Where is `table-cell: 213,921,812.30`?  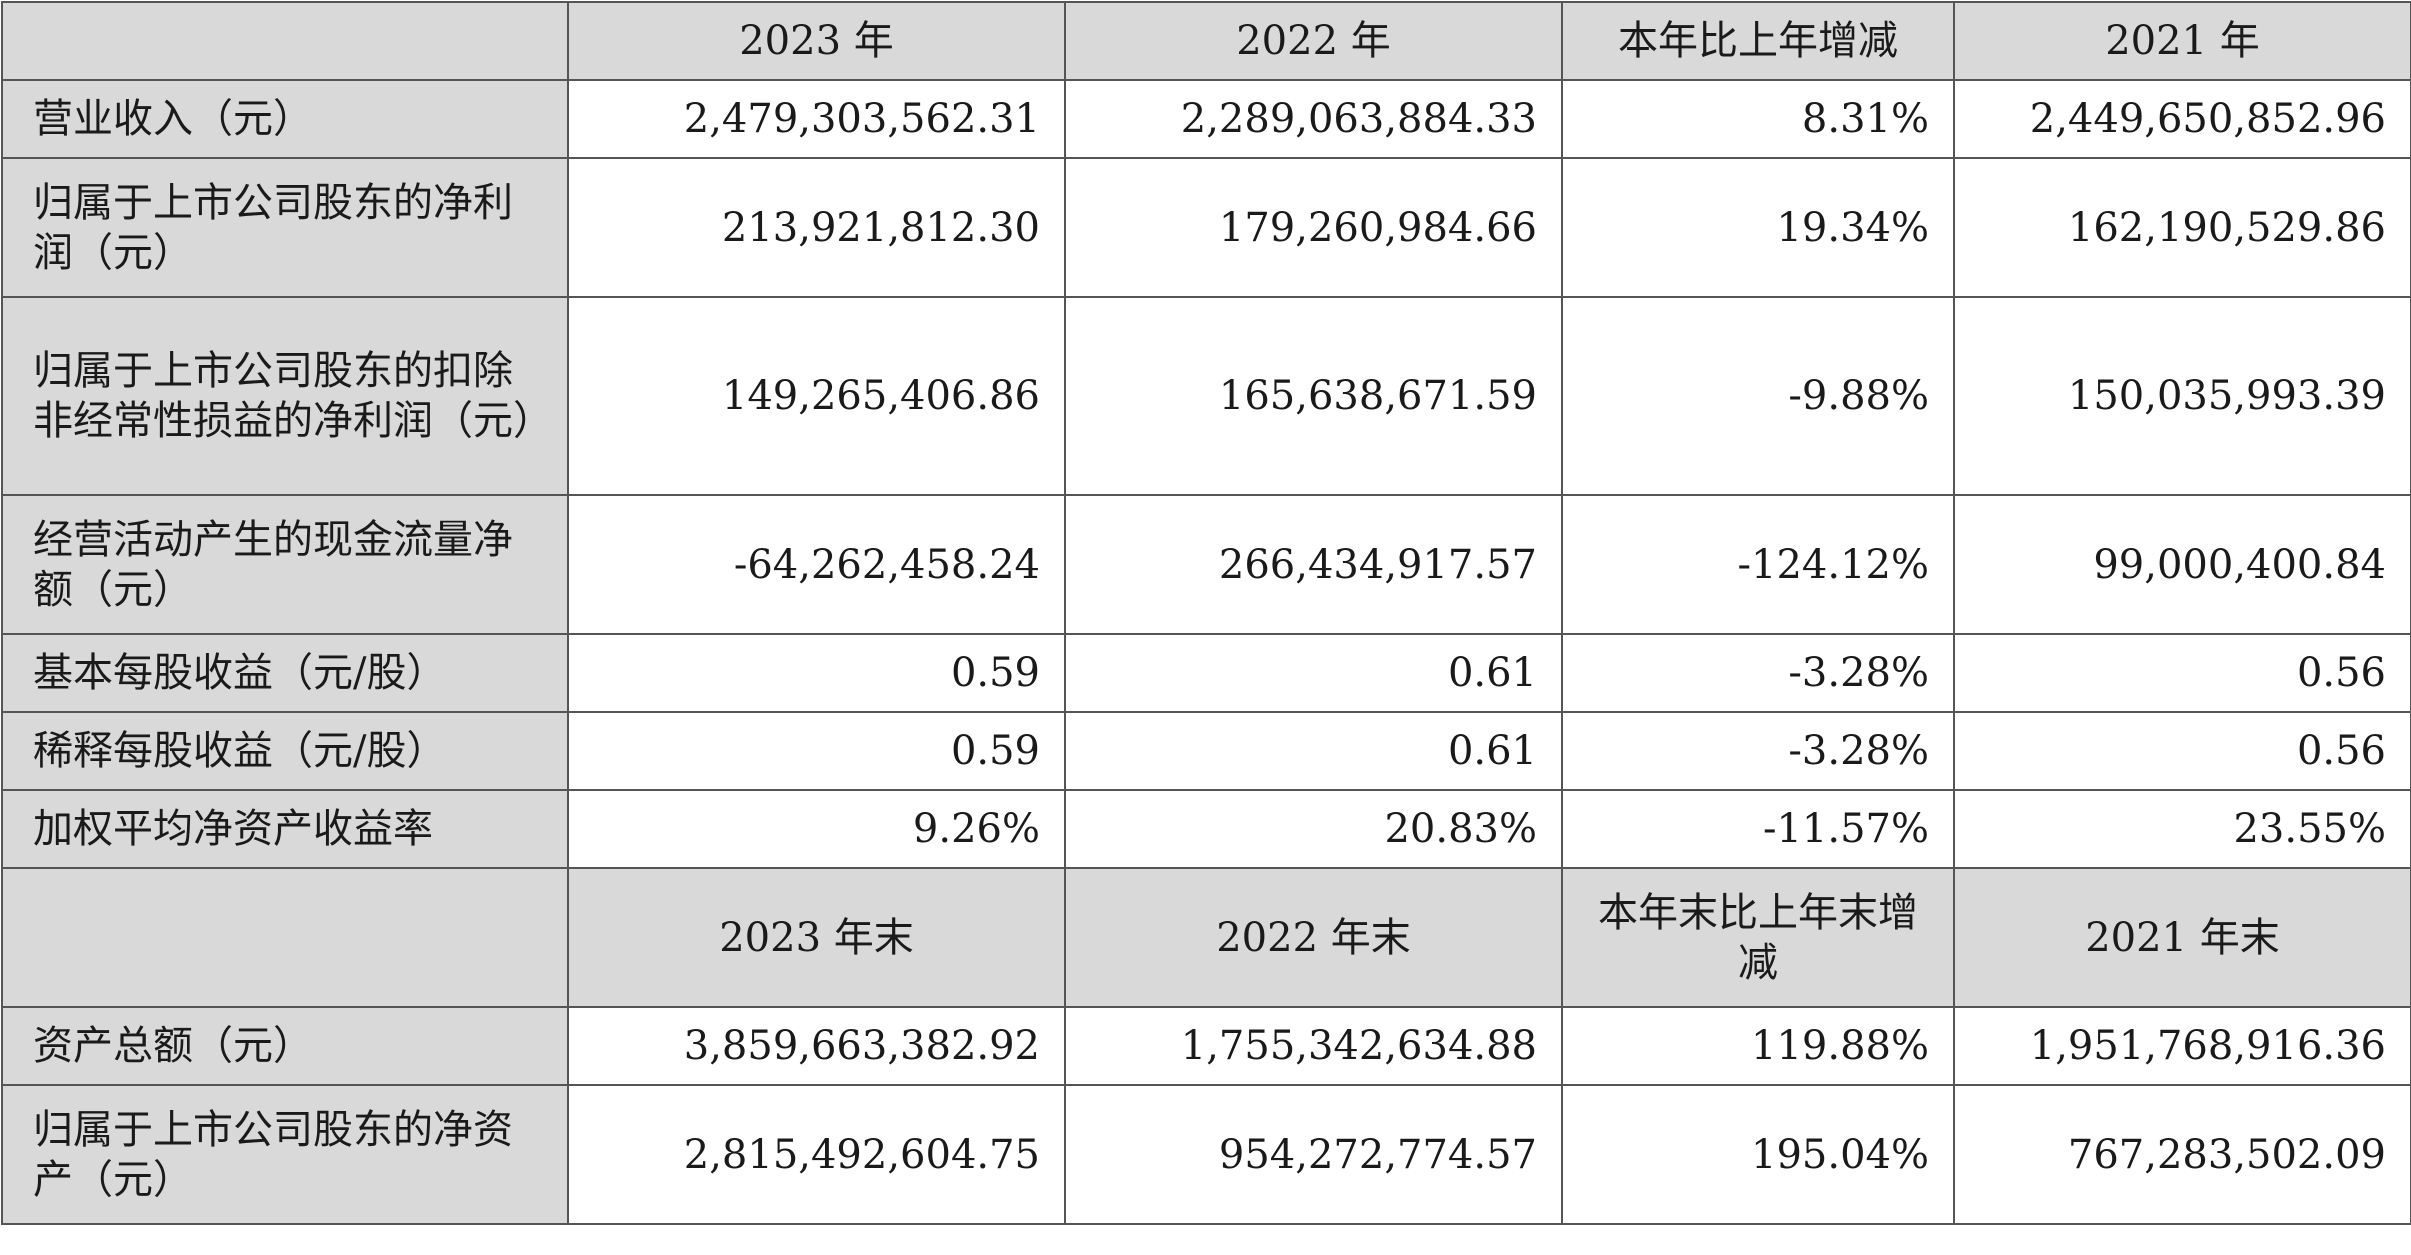 table-cell: 213,921,812.30 is located at coordinates (816, 227).